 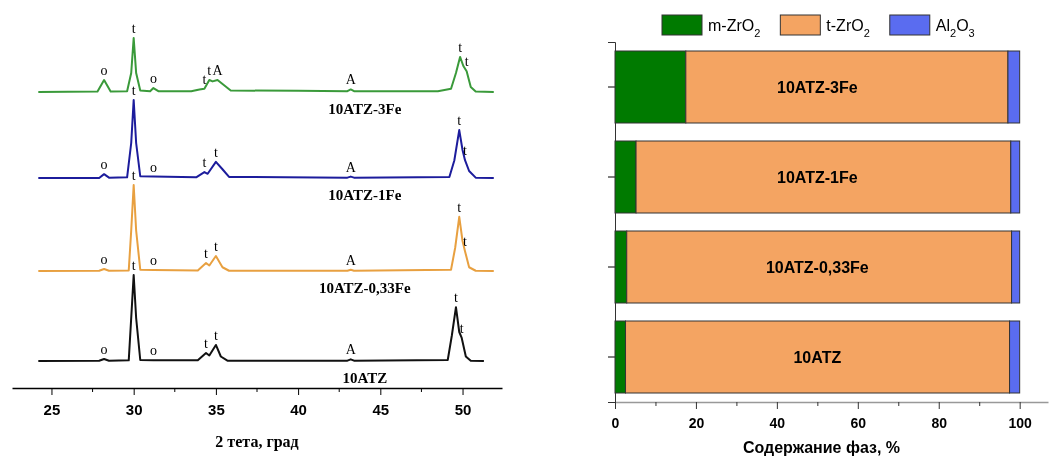 What do you see at coordinates (52, 409) in the screenshot?
I see `x-tick-label: 25` at bounding box center [52, 409].